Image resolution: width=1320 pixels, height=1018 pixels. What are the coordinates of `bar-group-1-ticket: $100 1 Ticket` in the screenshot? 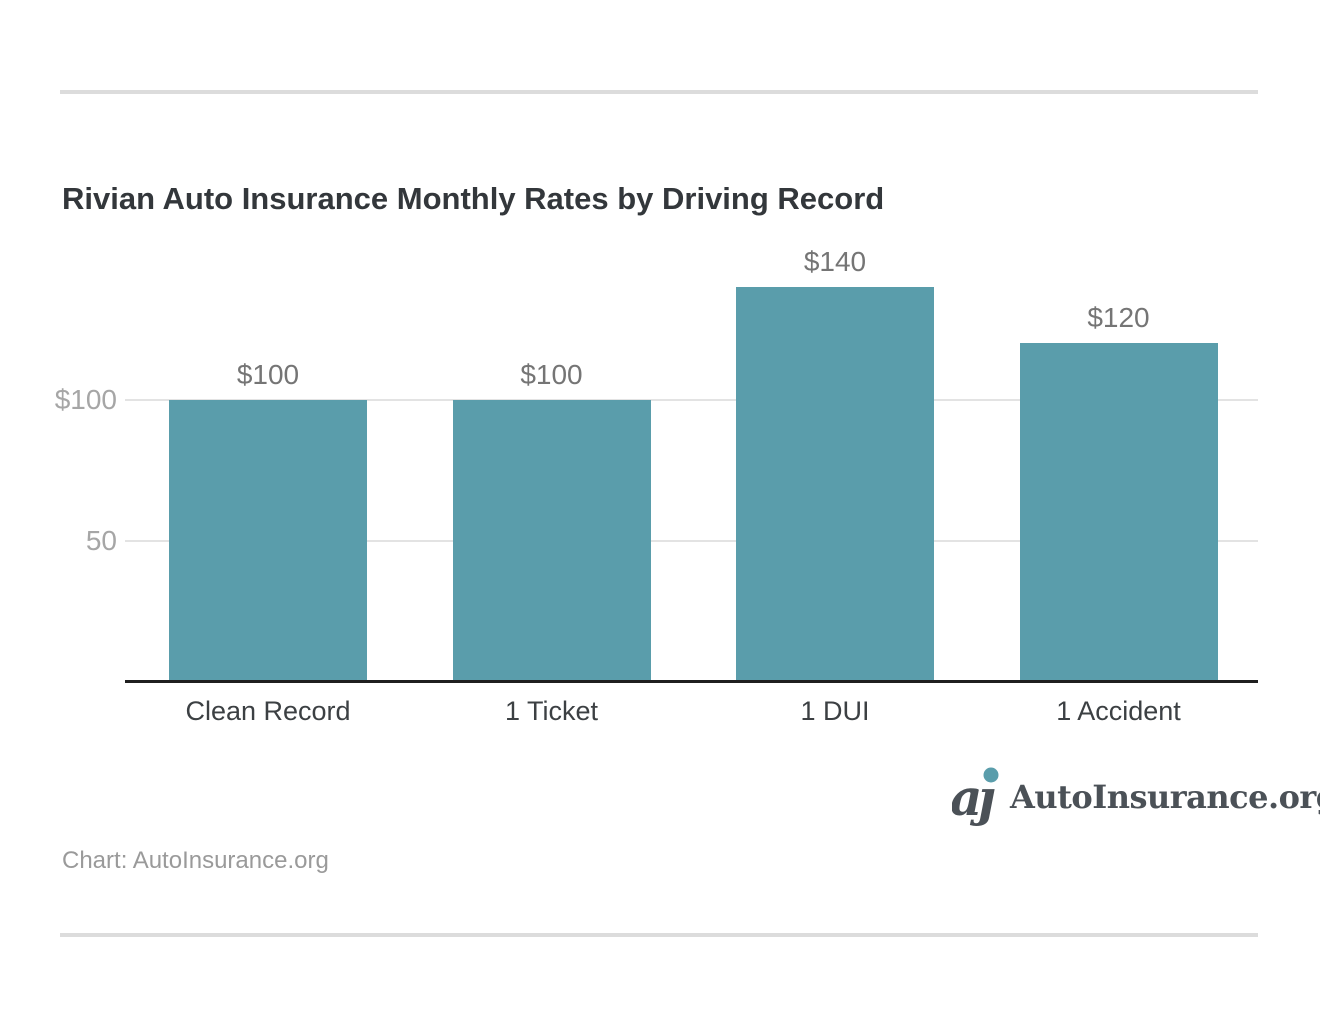 It's located at (551, 478).